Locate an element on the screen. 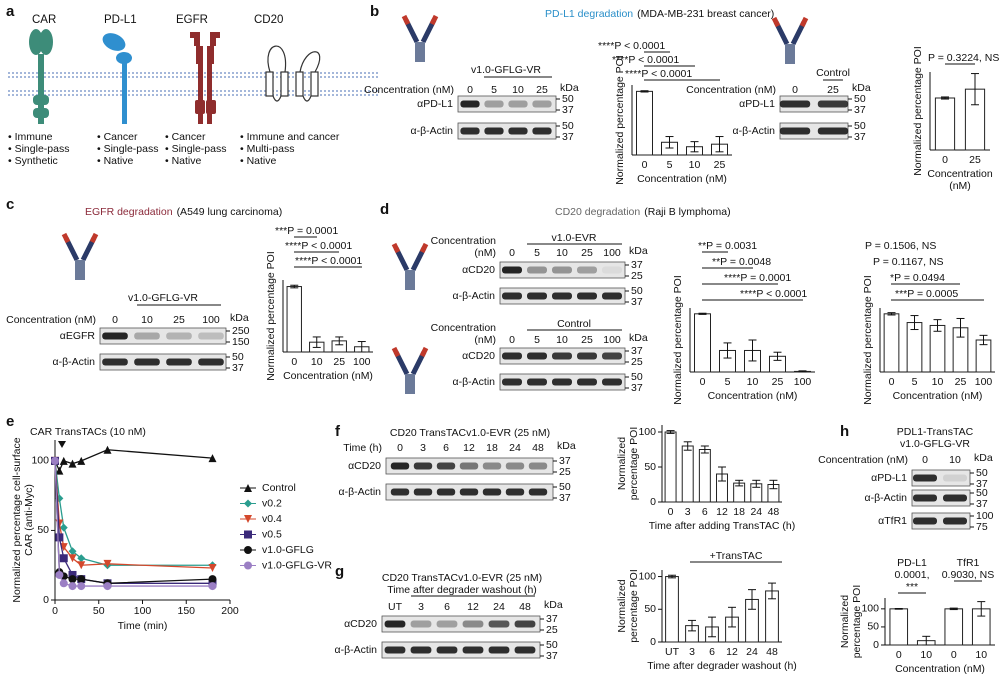 Image resolution: width=1000 pixels, height=680 pixels. lane-label: 12 is located at coordinates (473, 607).